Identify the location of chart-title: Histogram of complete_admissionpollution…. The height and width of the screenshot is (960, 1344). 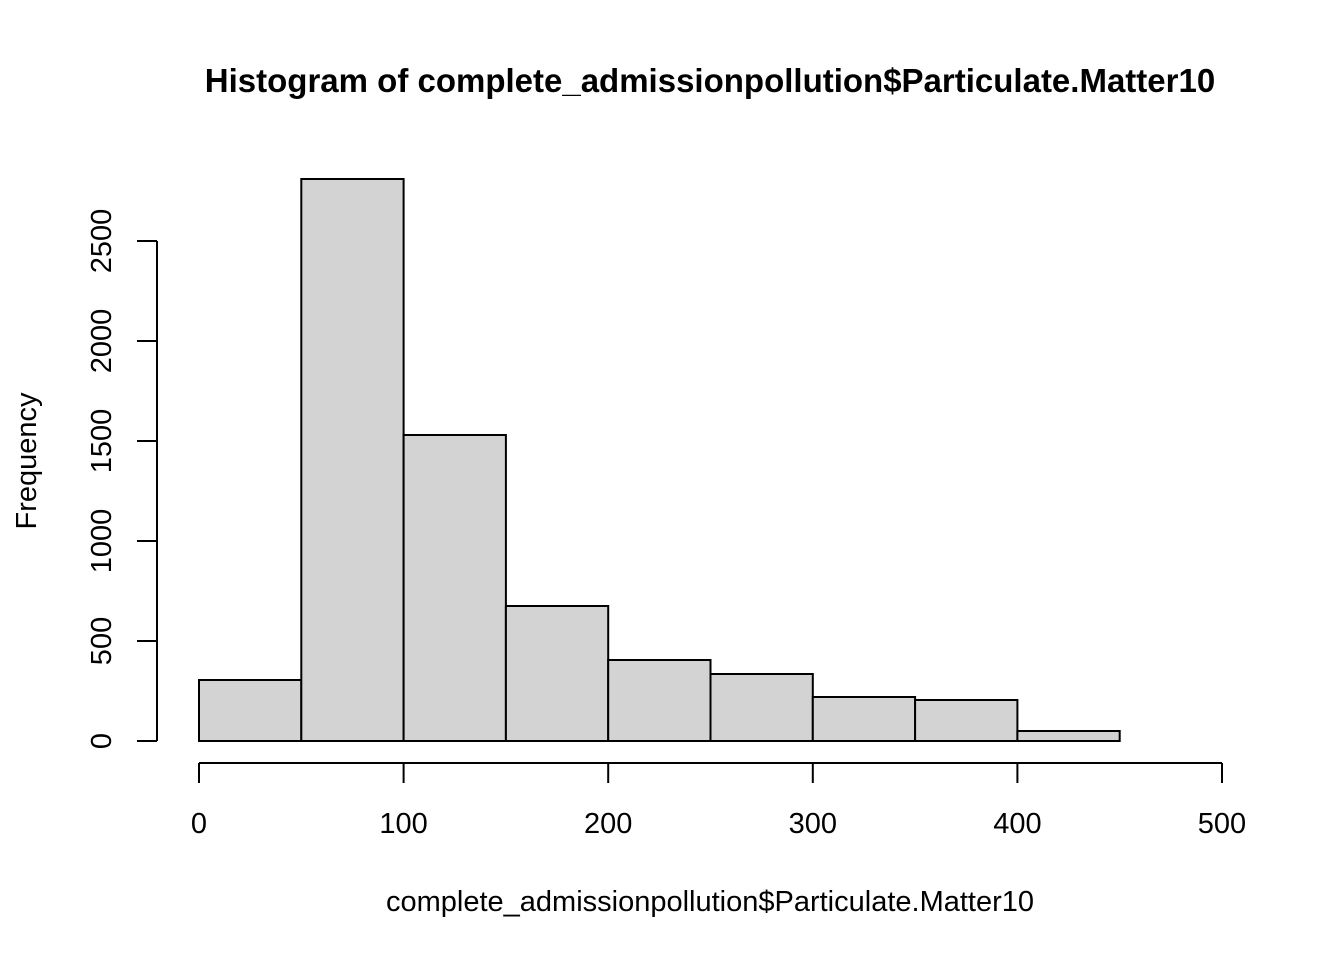
(710, 80).